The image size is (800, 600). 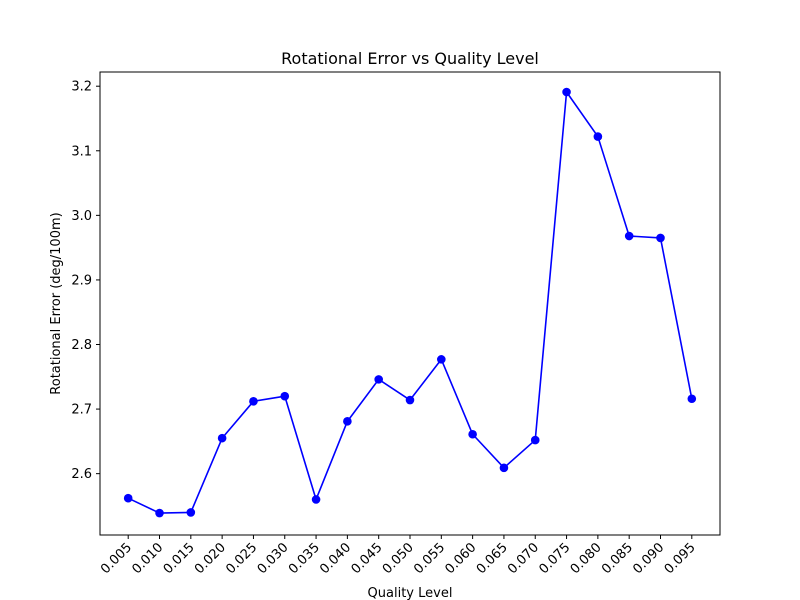 I want to click on x-tick-label: 0.055, so click(x=429, y=558).